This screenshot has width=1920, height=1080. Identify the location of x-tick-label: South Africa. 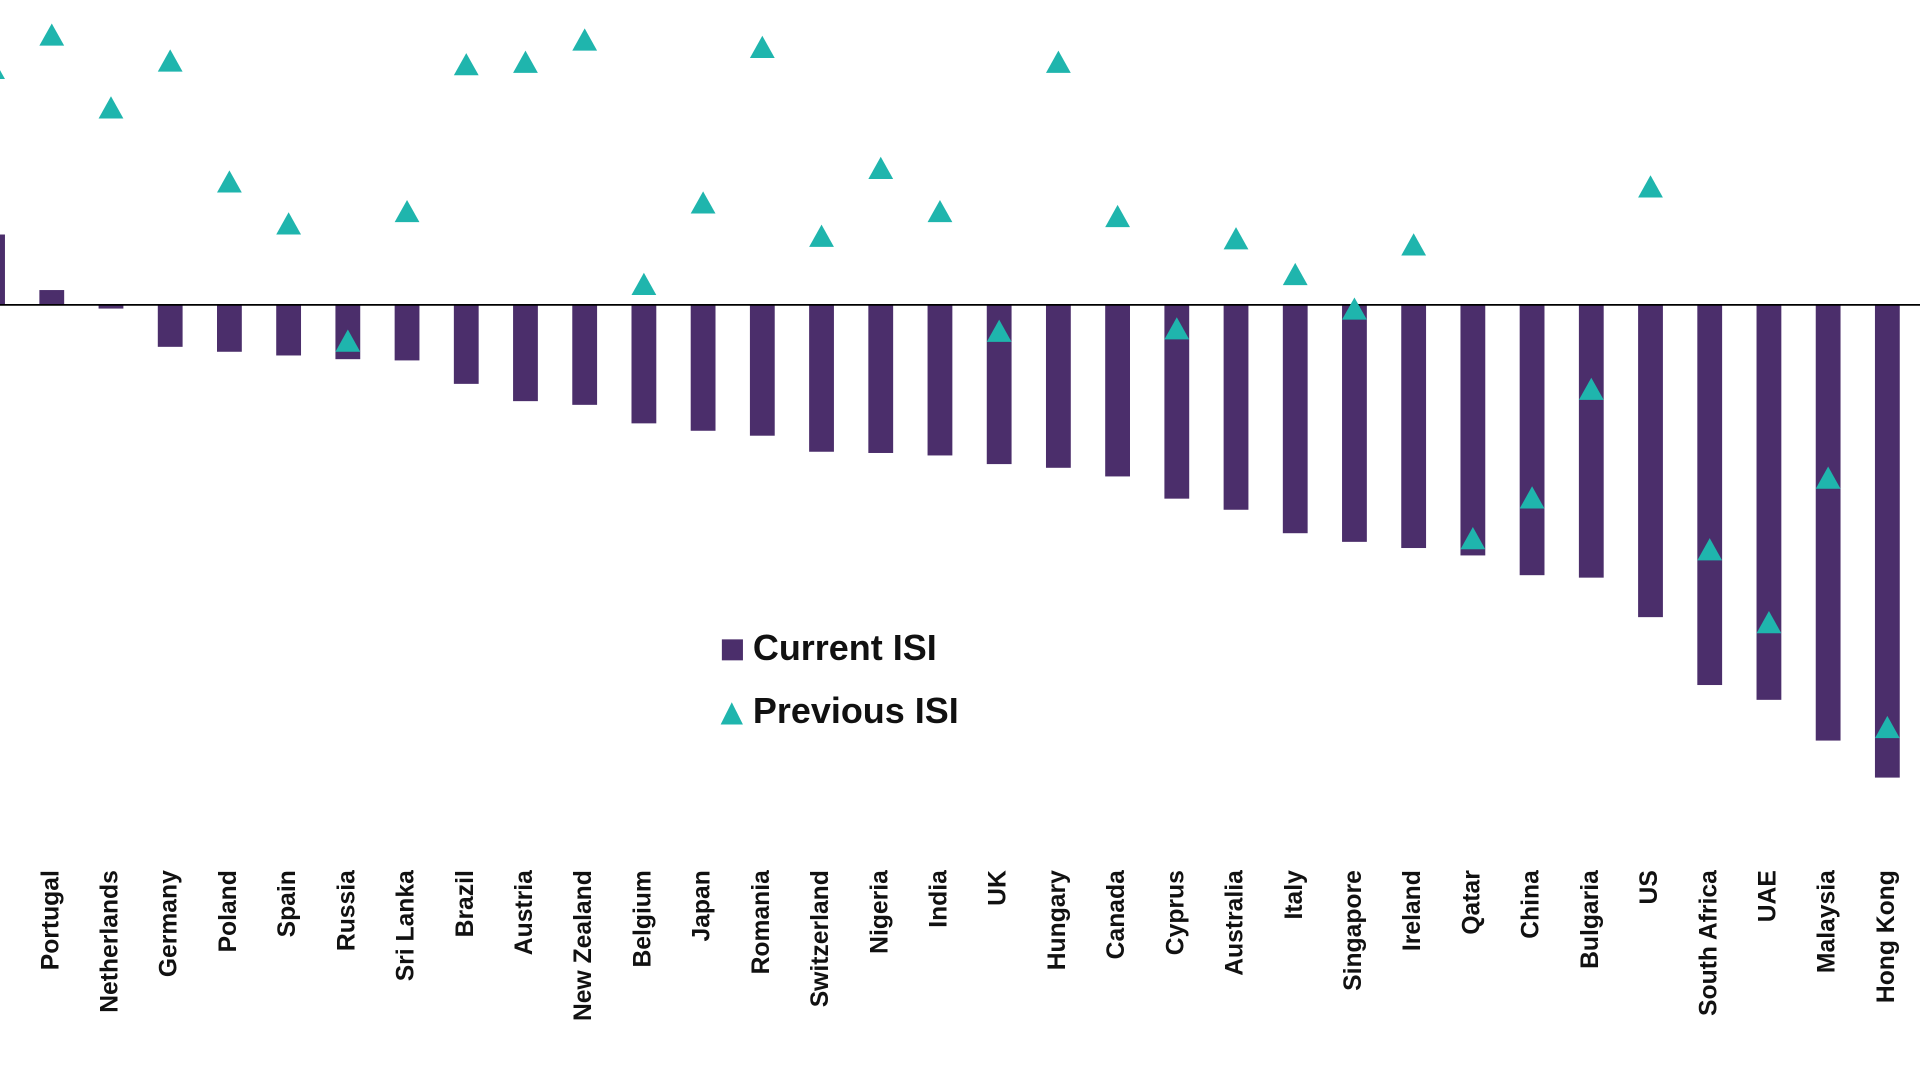
(1708, 943).